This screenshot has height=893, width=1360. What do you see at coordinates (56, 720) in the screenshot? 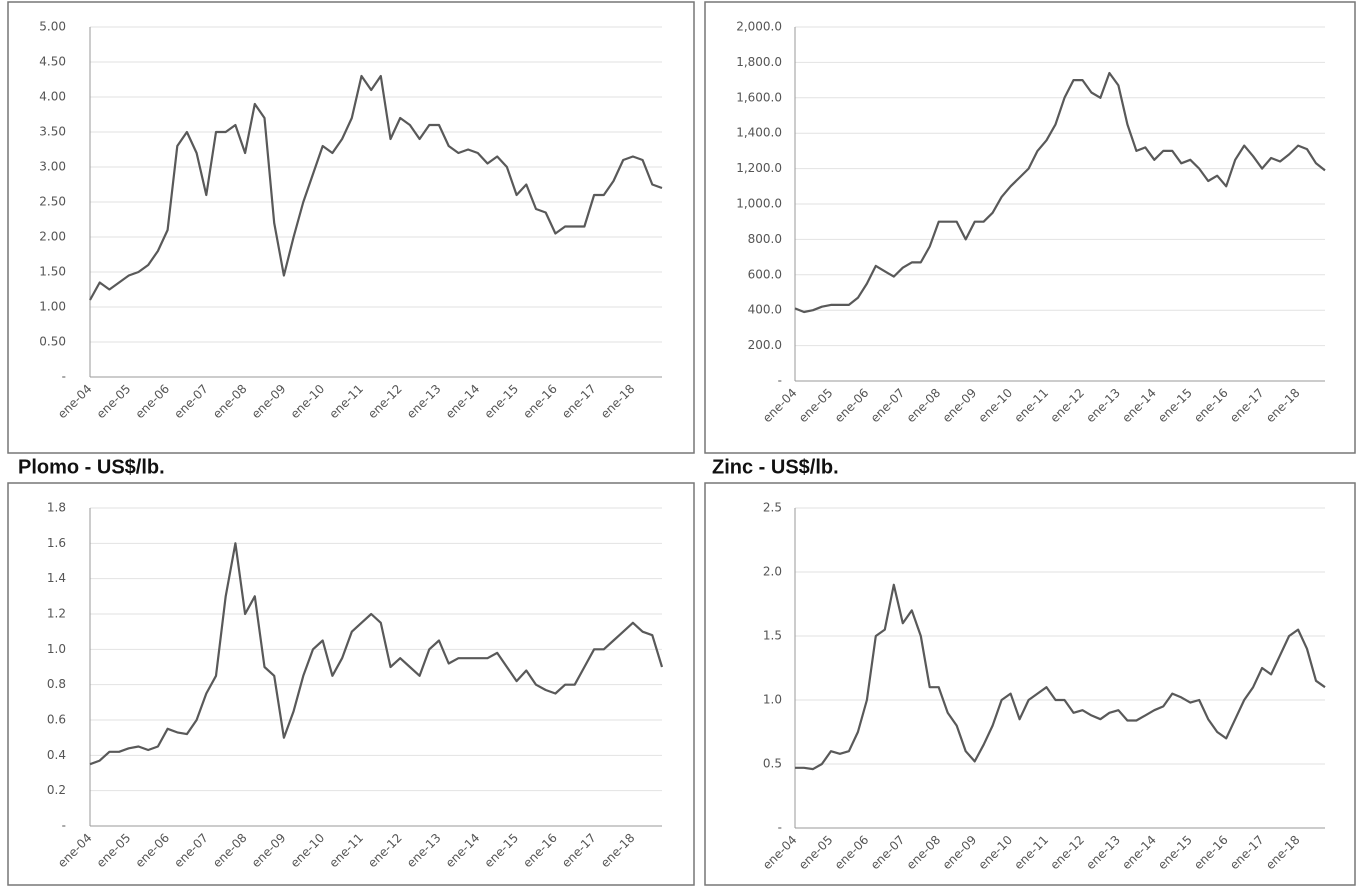
I see `y-tick-label: 0.6` at bounding box center [56, 720].